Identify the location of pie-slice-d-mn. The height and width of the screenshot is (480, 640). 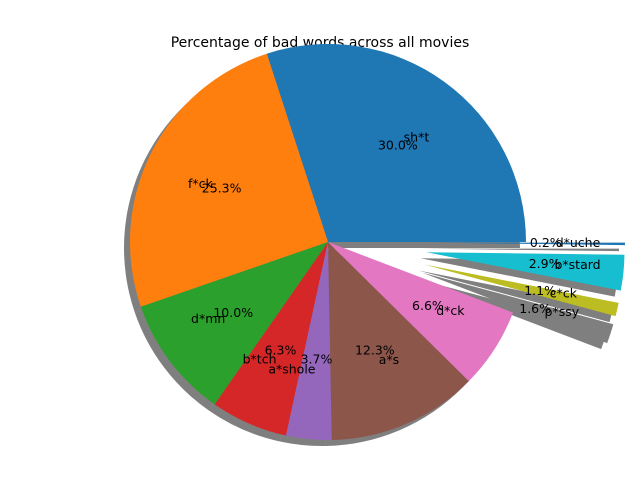
(234, 323).